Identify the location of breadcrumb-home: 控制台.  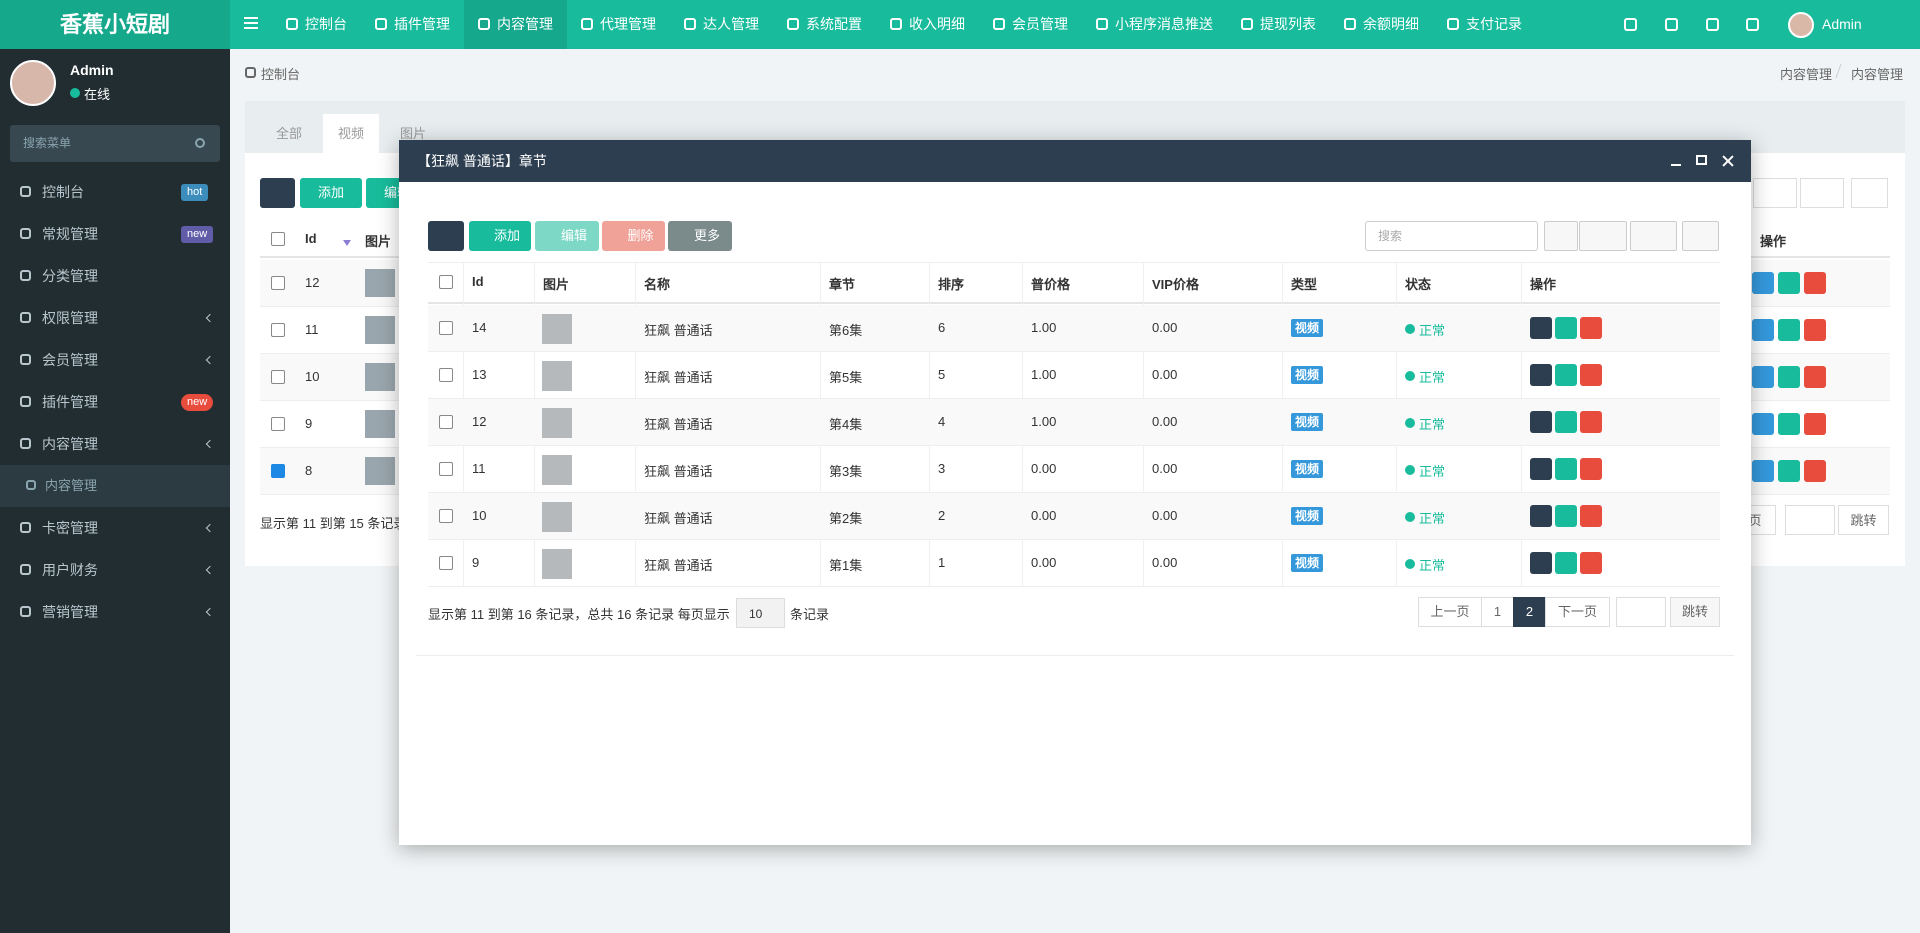
(281, 74).